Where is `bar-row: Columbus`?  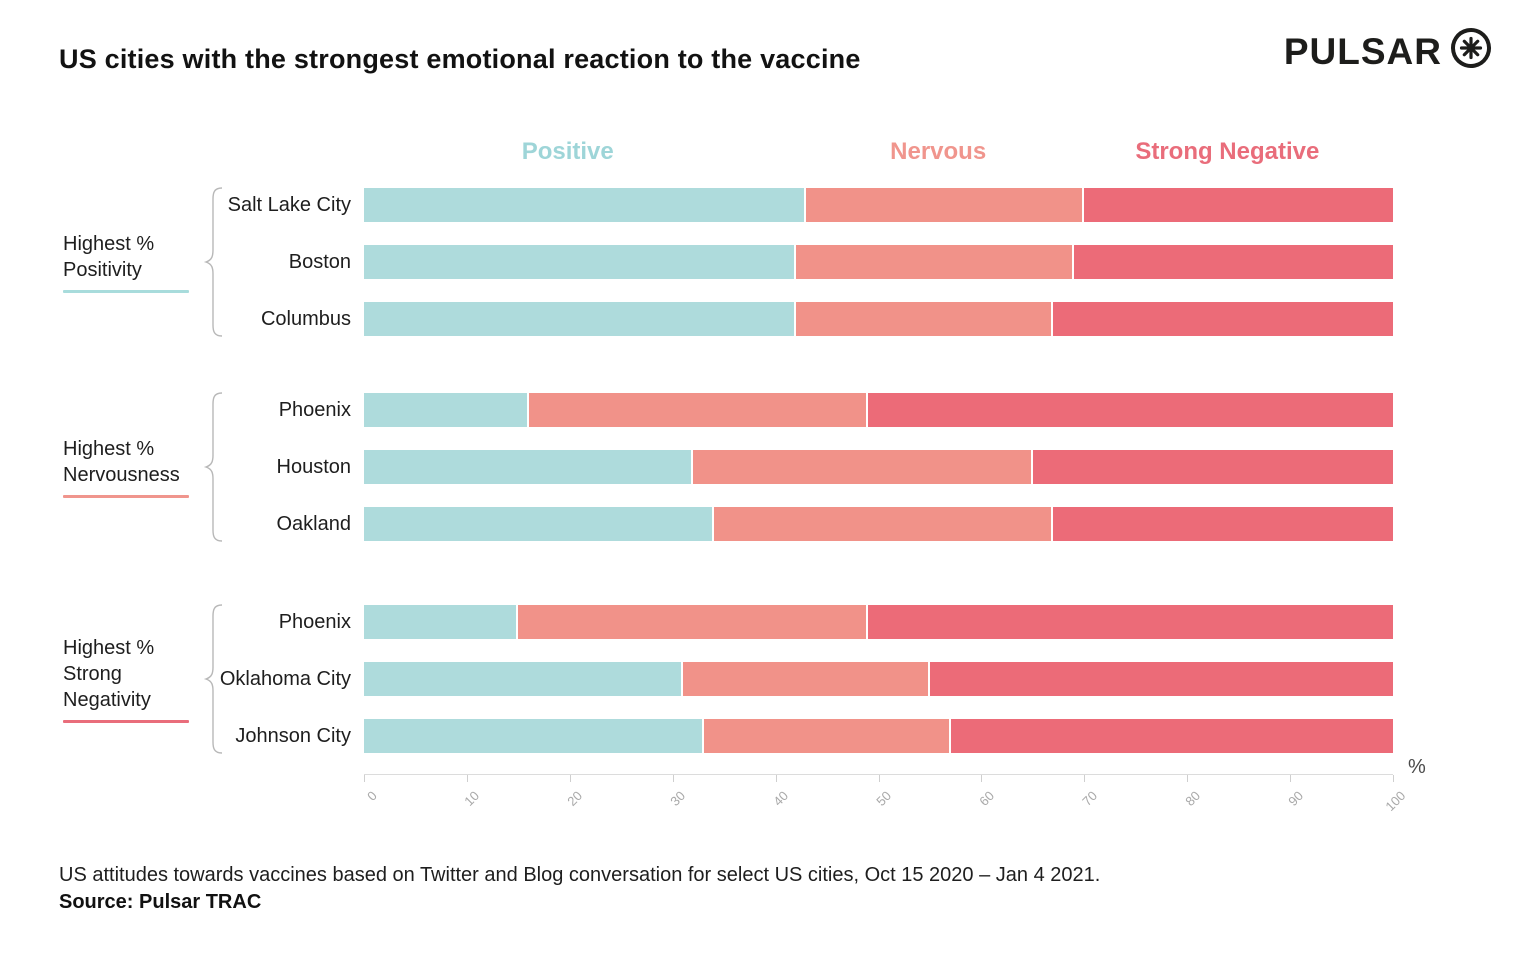 bar-row: Columbus is located at coordinates (768, 319).